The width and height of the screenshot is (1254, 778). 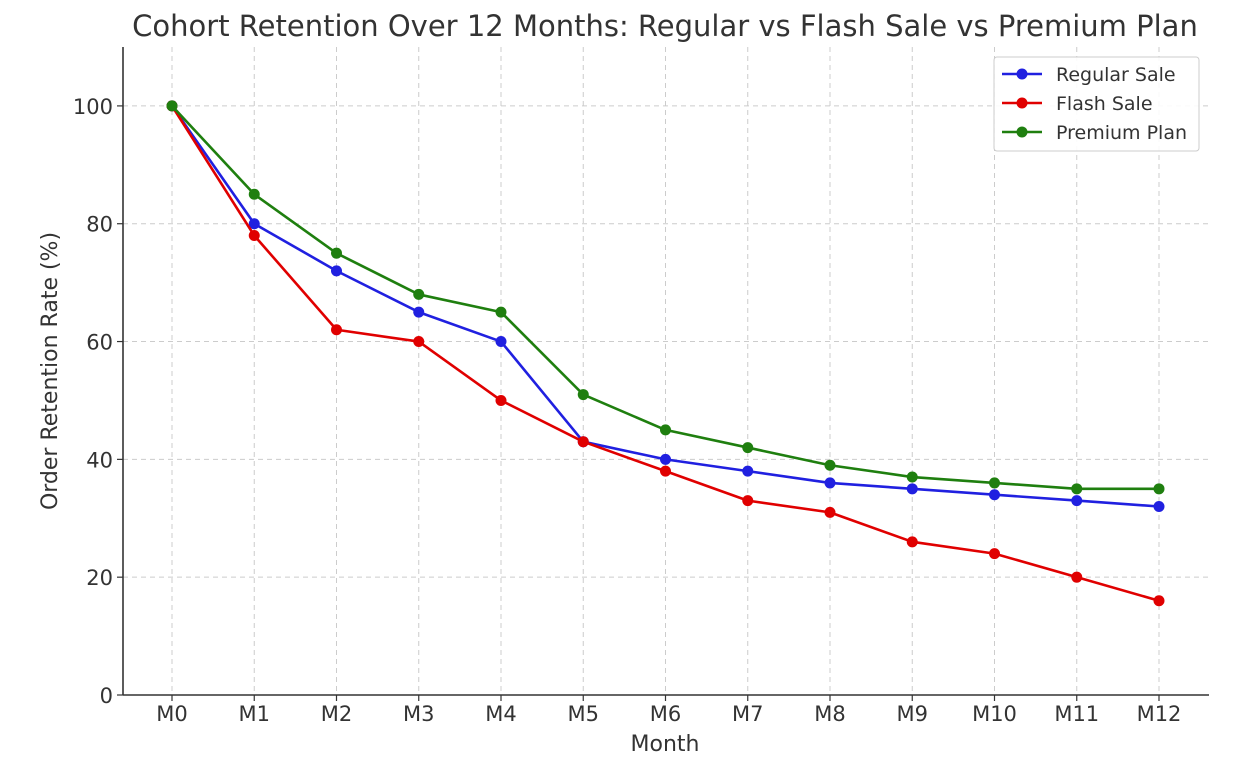 What do you see at coordinates (583, 714) in the screenshot?
I see `x-tick-label: M5` at bounding box center [583, 714].